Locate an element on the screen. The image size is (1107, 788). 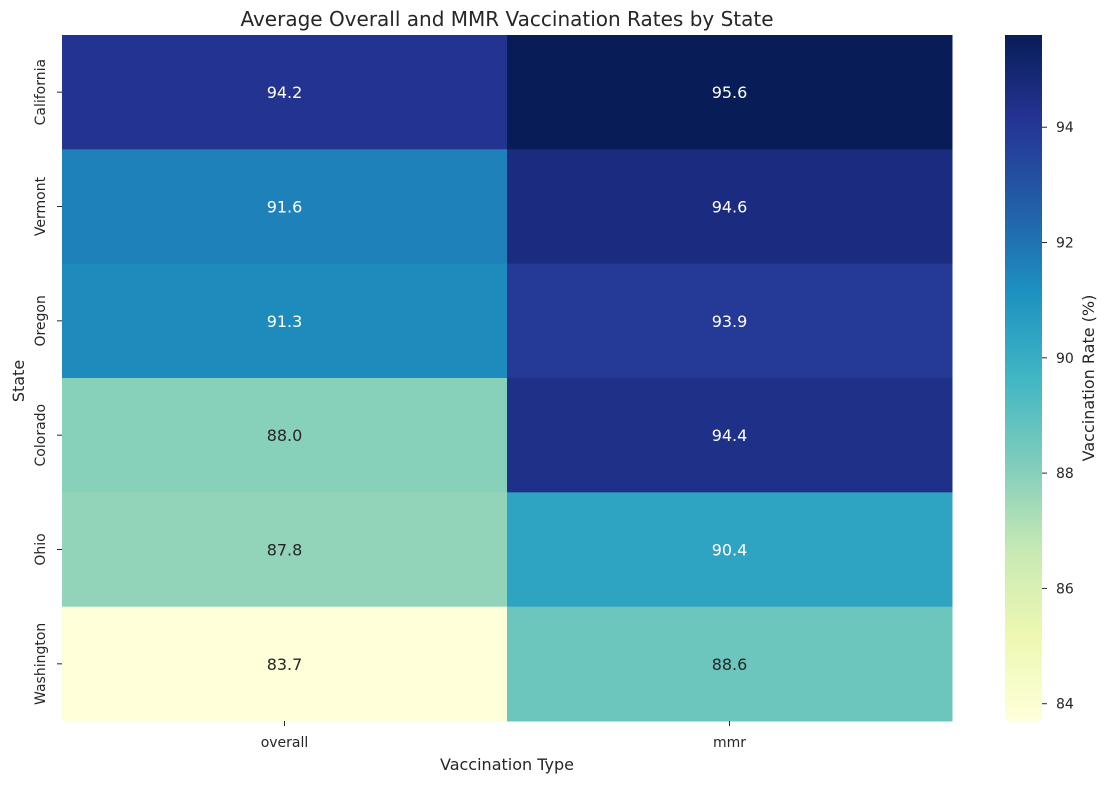
heatmap-cell-oregon-mmr is located at coordinates (730, 321).